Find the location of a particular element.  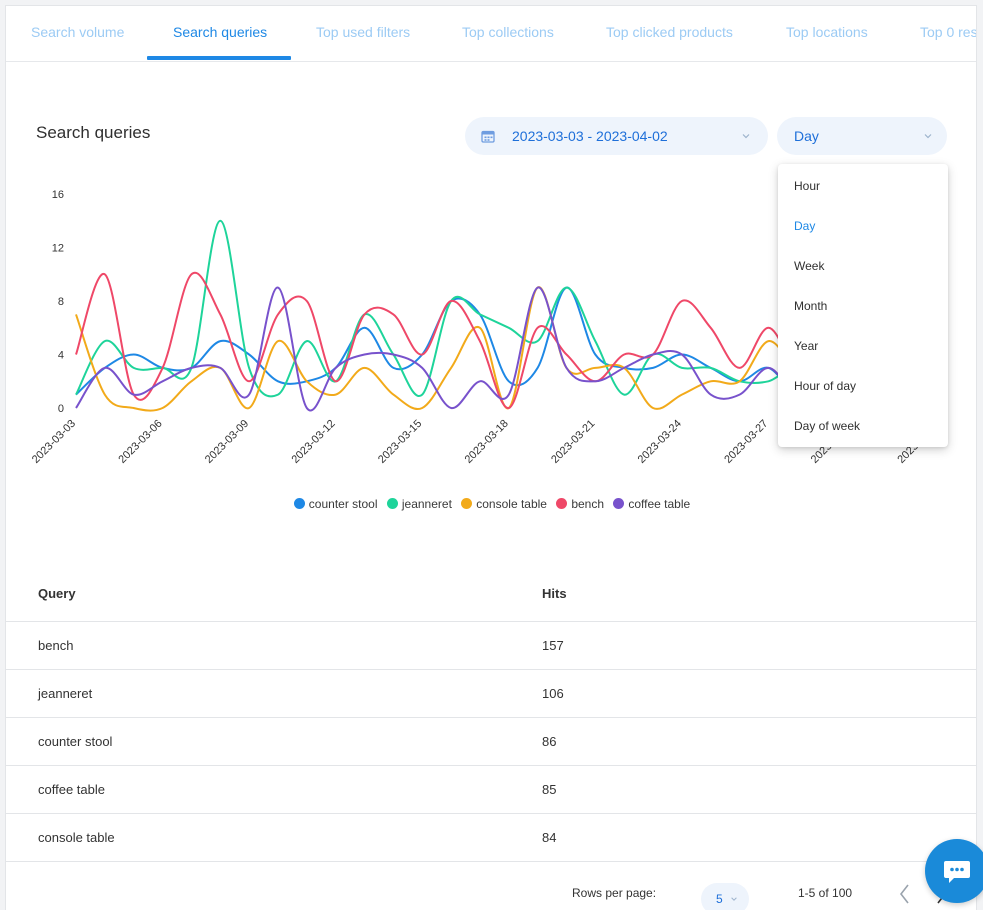

table-row: coffee table 85 is located at coordinates (491, 789).